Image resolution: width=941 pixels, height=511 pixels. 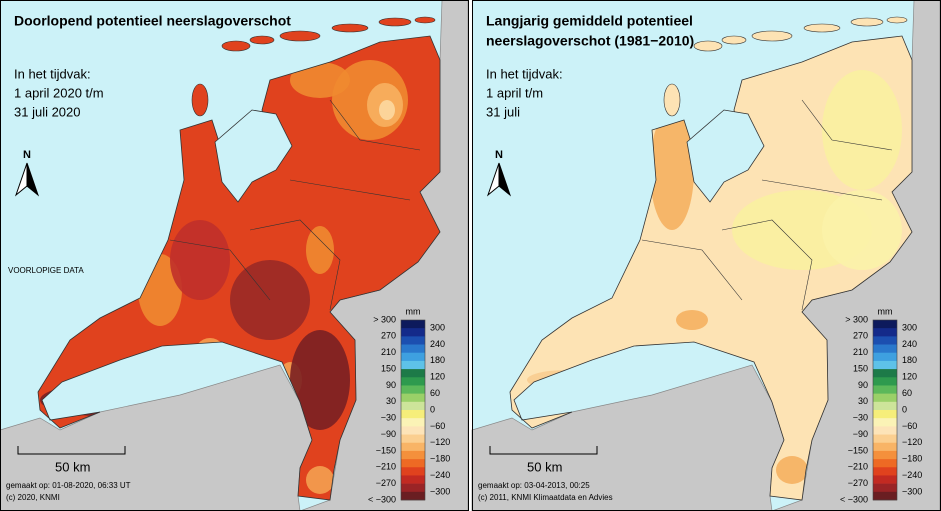 I want to click on legend-label-left: −30, so click(x=860, y=418).